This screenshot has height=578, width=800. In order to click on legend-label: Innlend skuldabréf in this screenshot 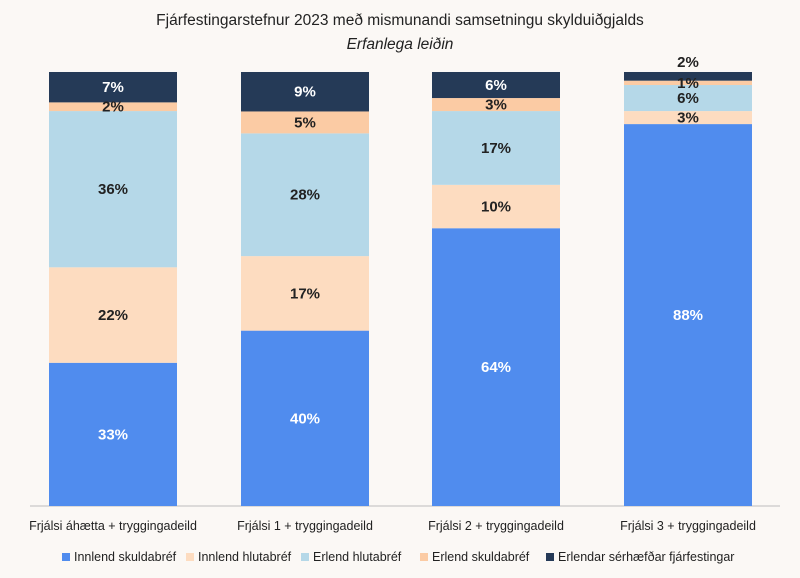, I will do `click(125, 557)`.